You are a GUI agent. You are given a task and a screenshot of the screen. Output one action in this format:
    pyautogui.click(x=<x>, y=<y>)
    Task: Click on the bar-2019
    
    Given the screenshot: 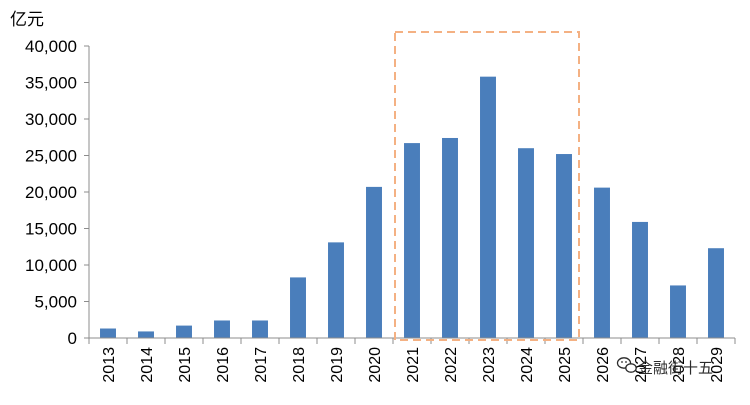 What is the action you would take?
    pyautogui.click(x=336, y=290)
    